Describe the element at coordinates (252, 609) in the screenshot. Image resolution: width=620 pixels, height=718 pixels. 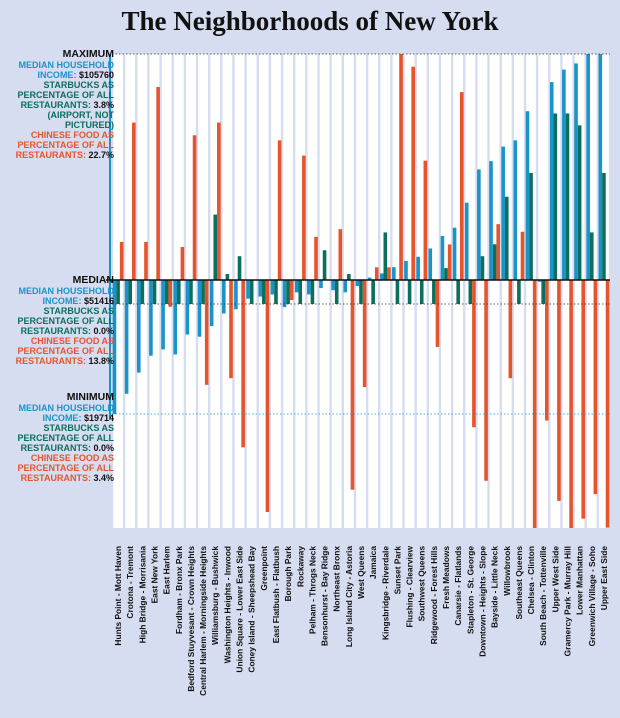
I see `category-label: Coney Island - Sheepshead Bay` at that location.